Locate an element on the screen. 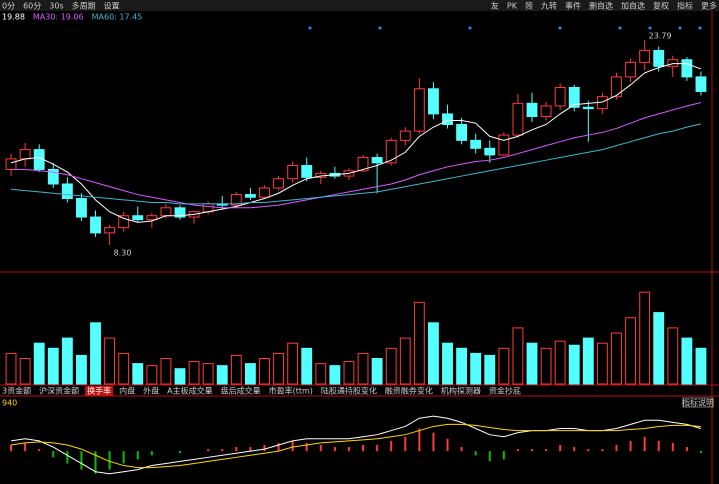 Image resolution: width=719 pixels, height=484 pixels. ma-value: MA30: 19.06 is located at coordinates (58, 17).